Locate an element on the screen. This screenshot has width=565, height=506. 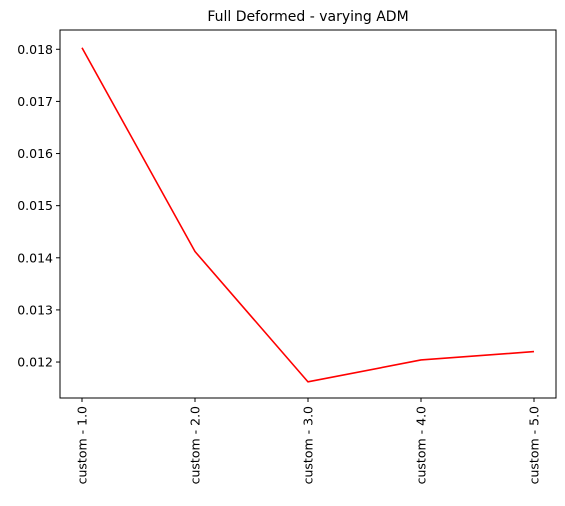
y-tick-label: 0.014 is located at coordinates (35, 257).